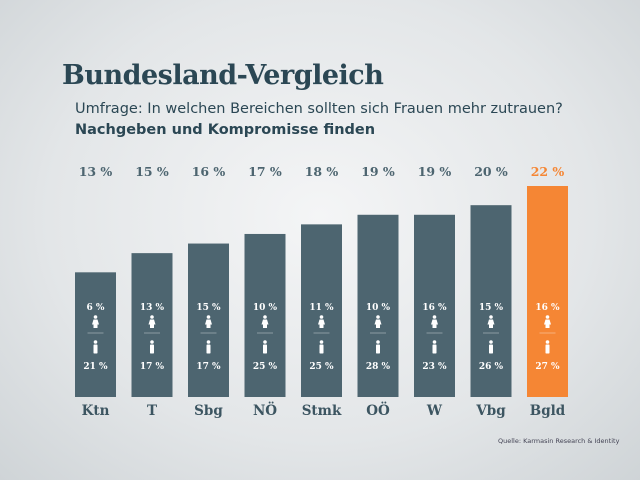 The width and height of the screenshot is (640, 480). What do you see at coordinates (491, 171) in the screenshot?
I see `value-label: 20 %` at bounding box center [491, 171].